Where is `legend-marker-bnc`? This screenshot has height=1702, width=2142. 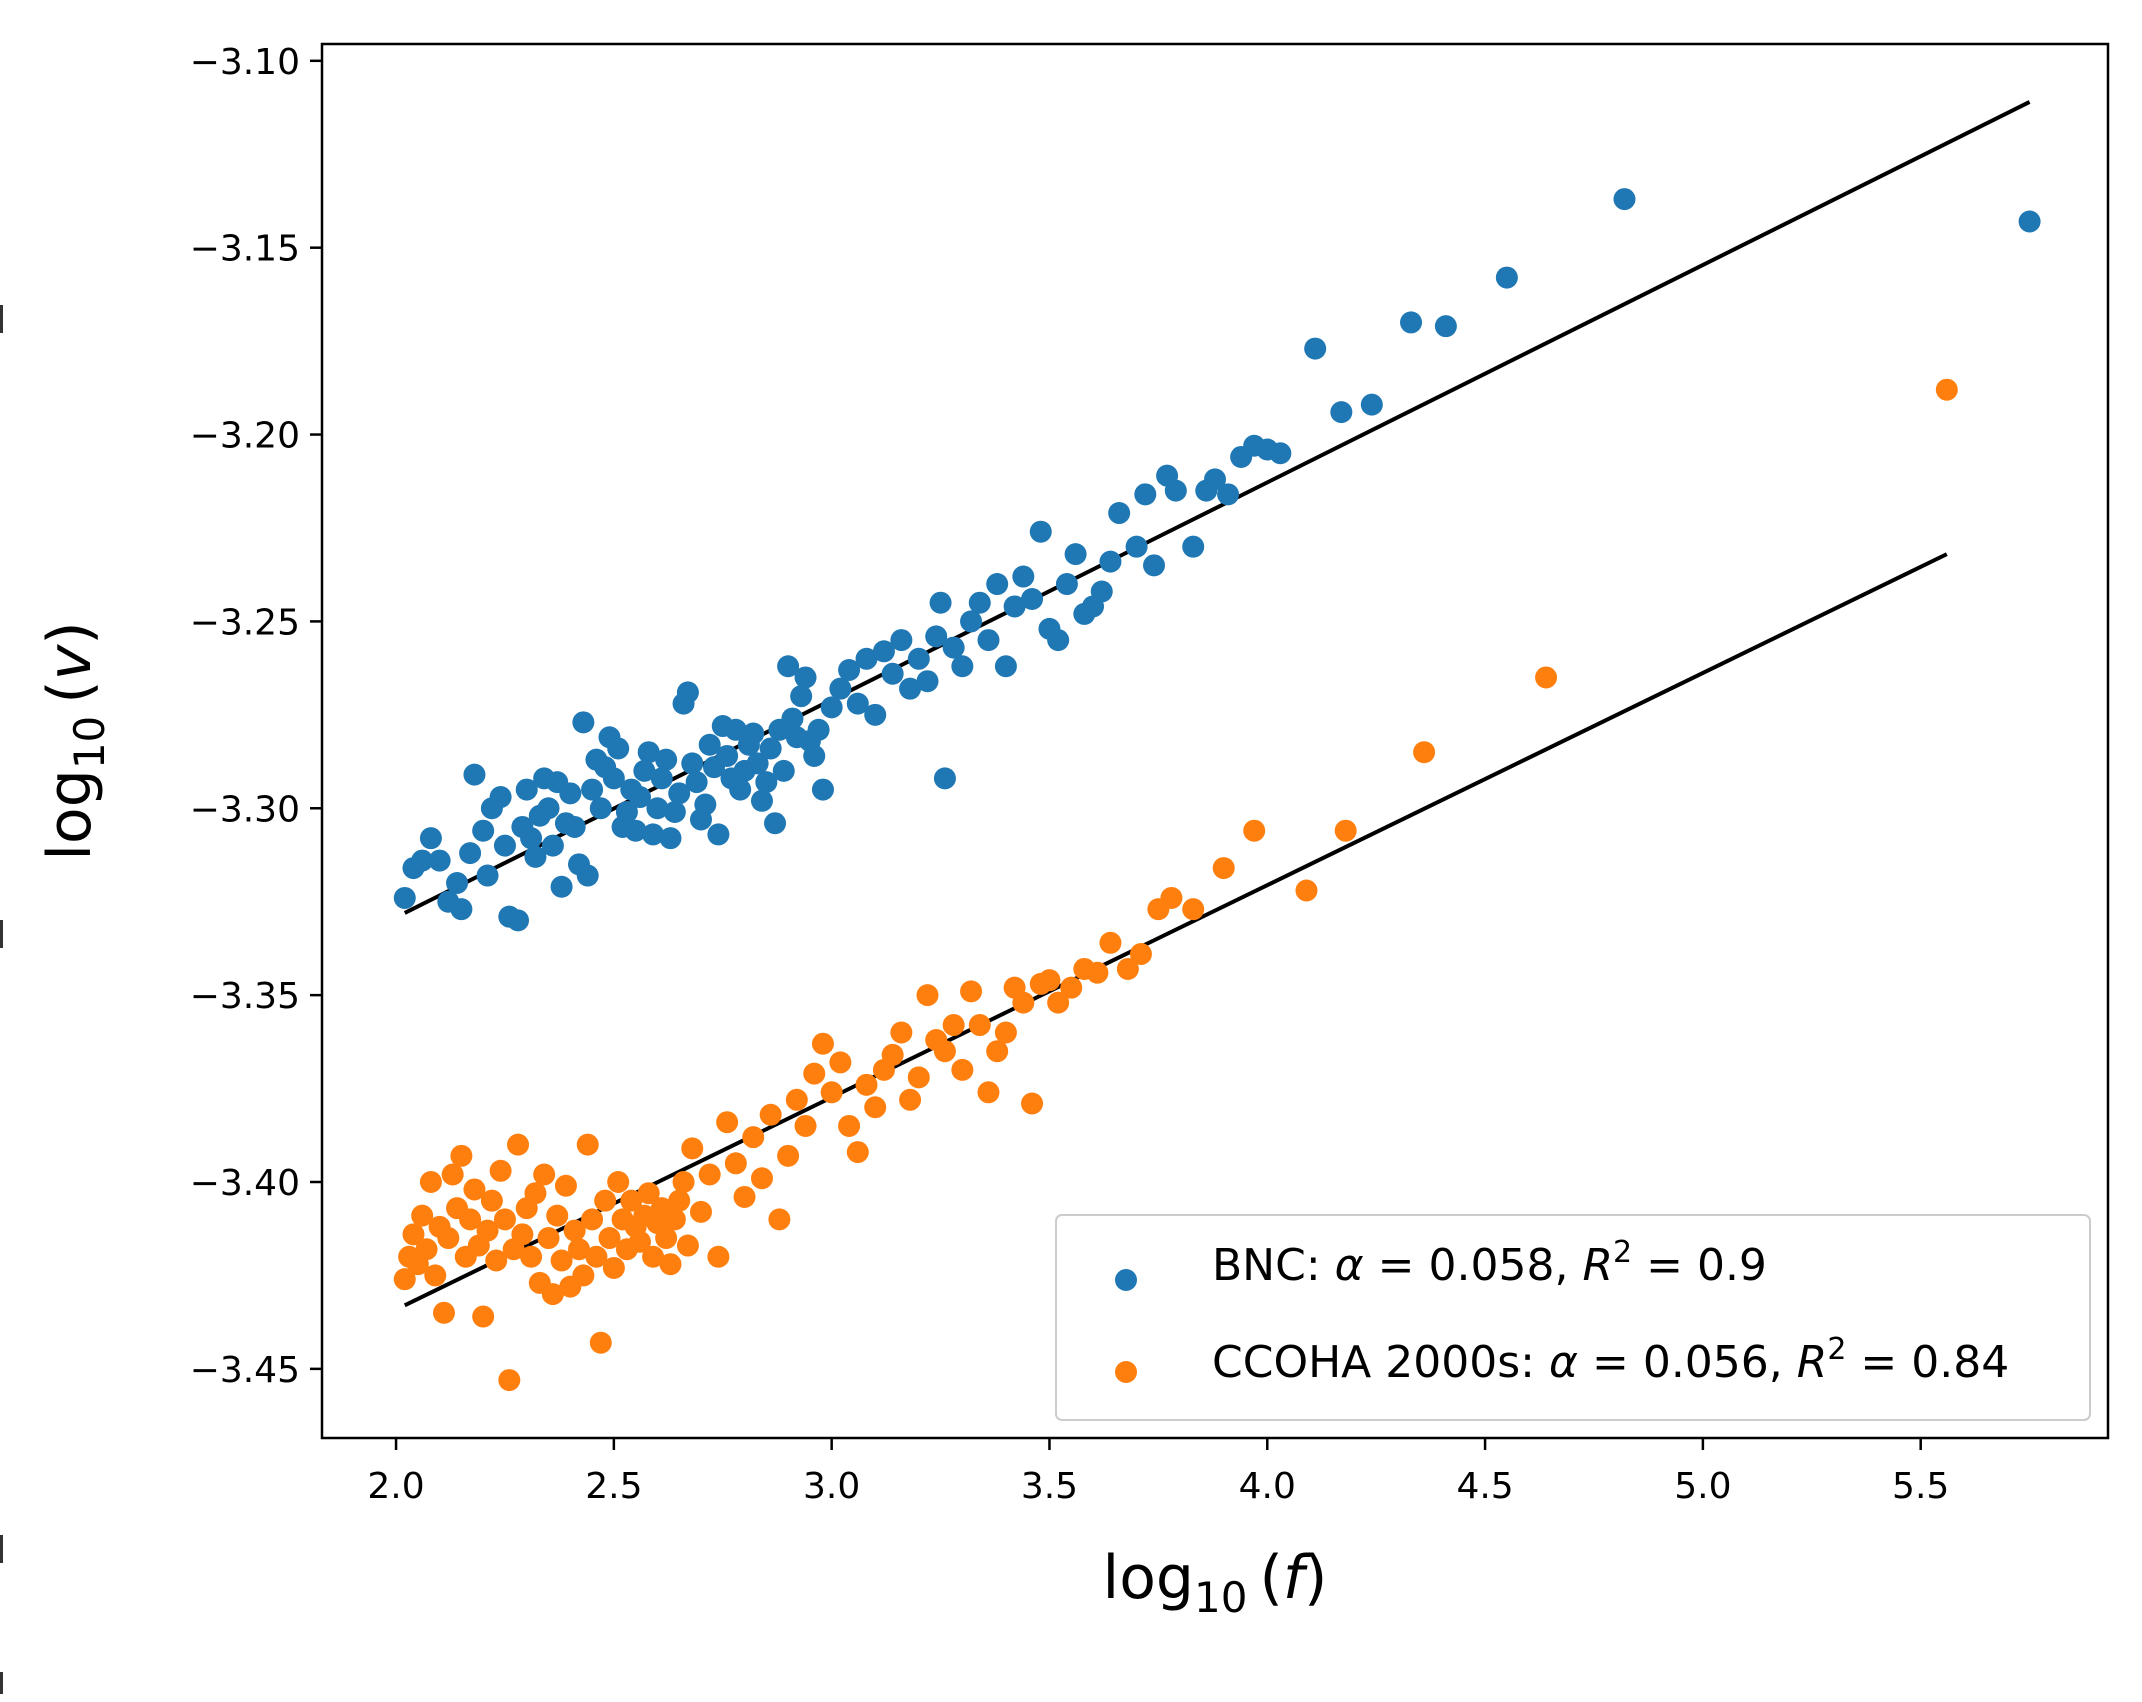 legend-marker-bnc is located at coordinates (1126, 1280).